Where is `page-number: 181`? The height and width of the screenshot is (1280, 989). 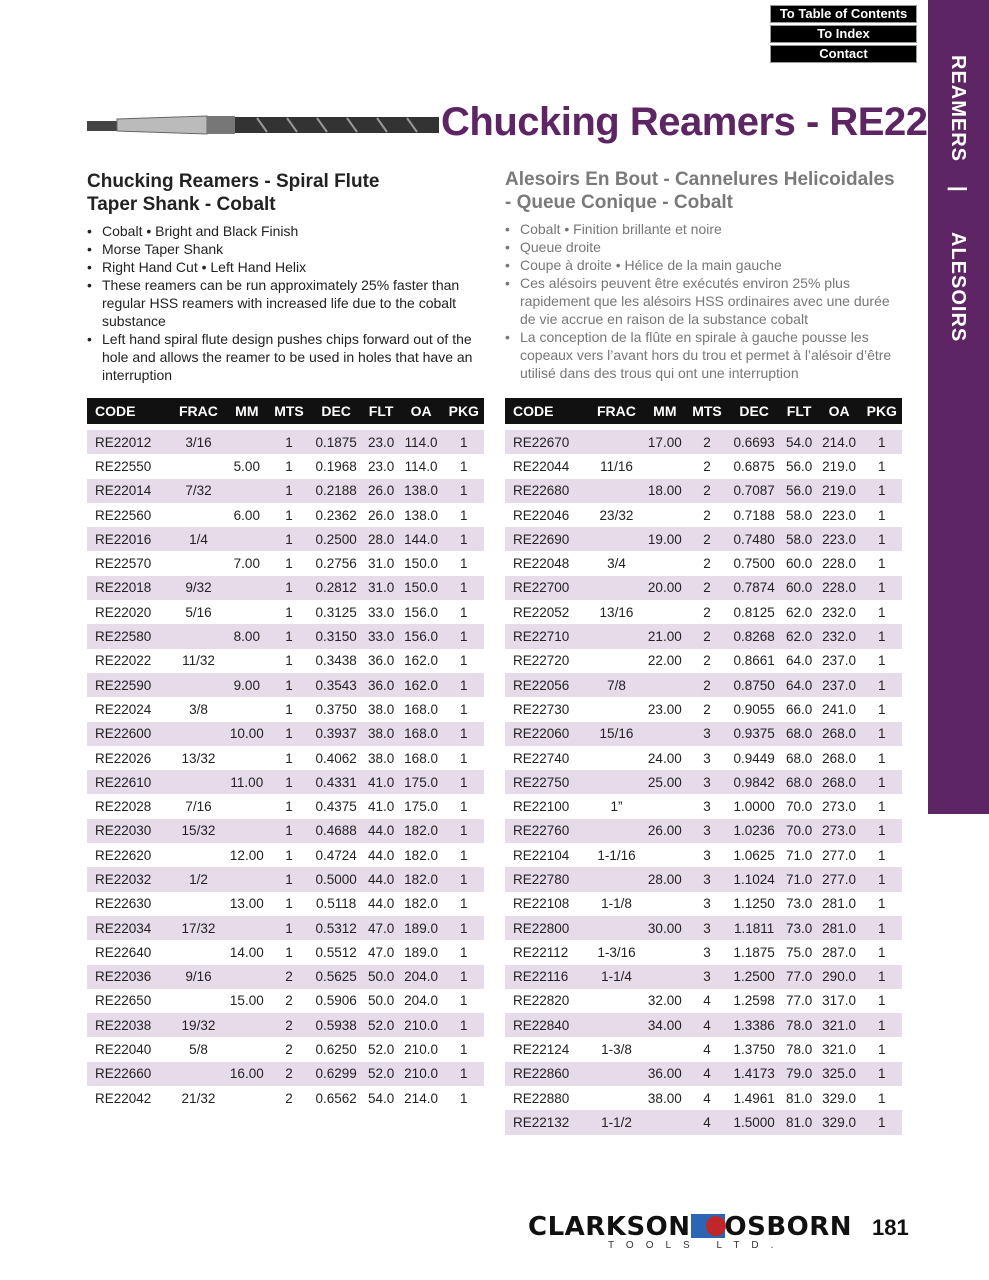 page-number: 181 is located at coordinates (890, 1227).